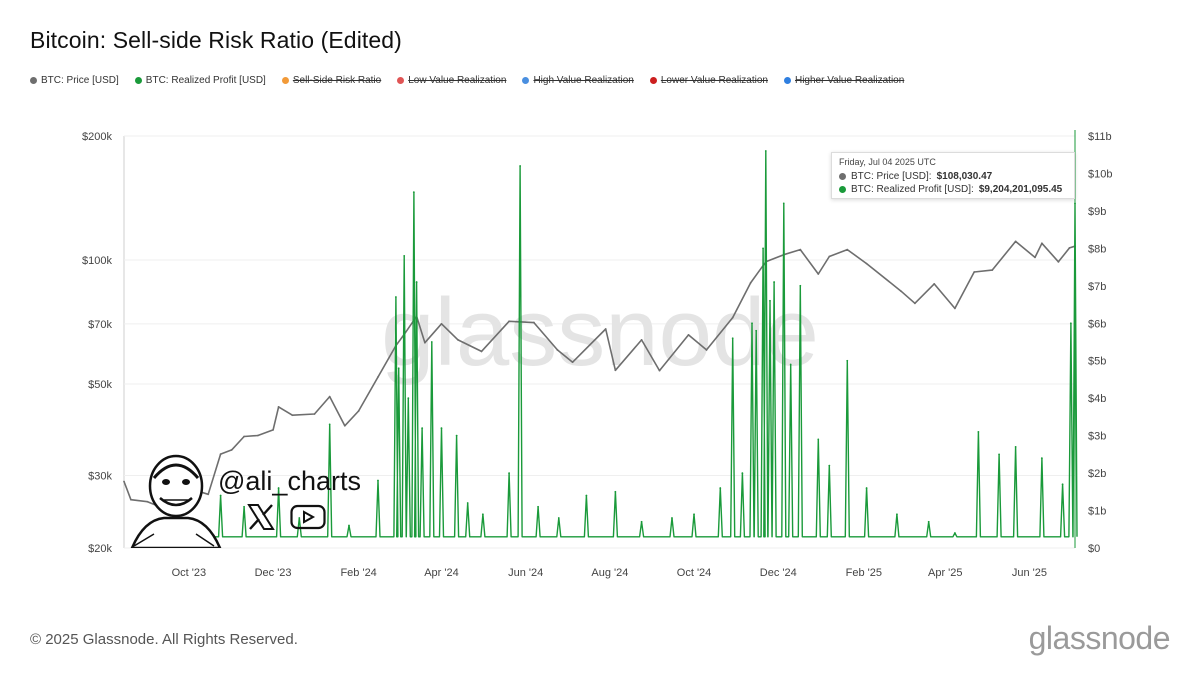 The width and height of the screenshot is (1200, 675). What do you see at coordinates (97, 343) in the screenshot?
I see `y-axis-left: $200k $100k $70k $50k $30k $20k` at bounding box center [97, 343].